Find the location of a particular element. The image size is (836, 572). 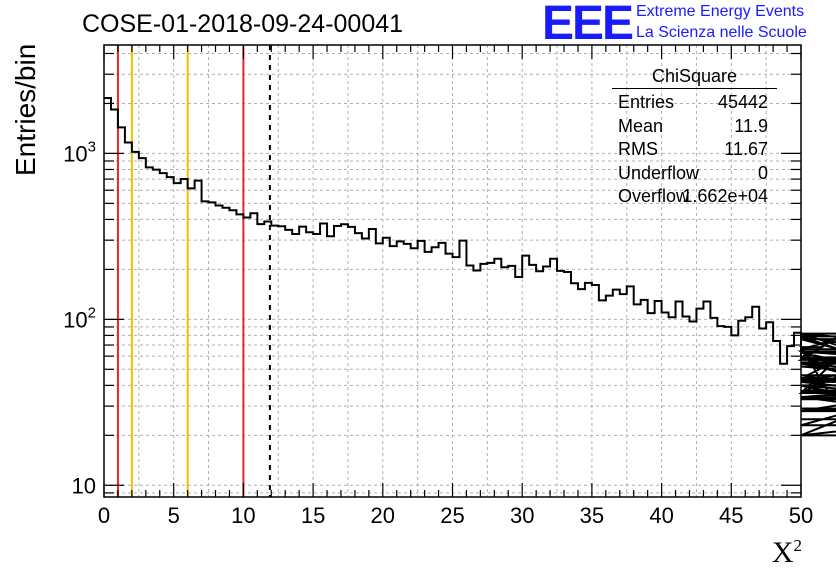

y-axis-label: Entries/bin is located at coordinates (25, 109).